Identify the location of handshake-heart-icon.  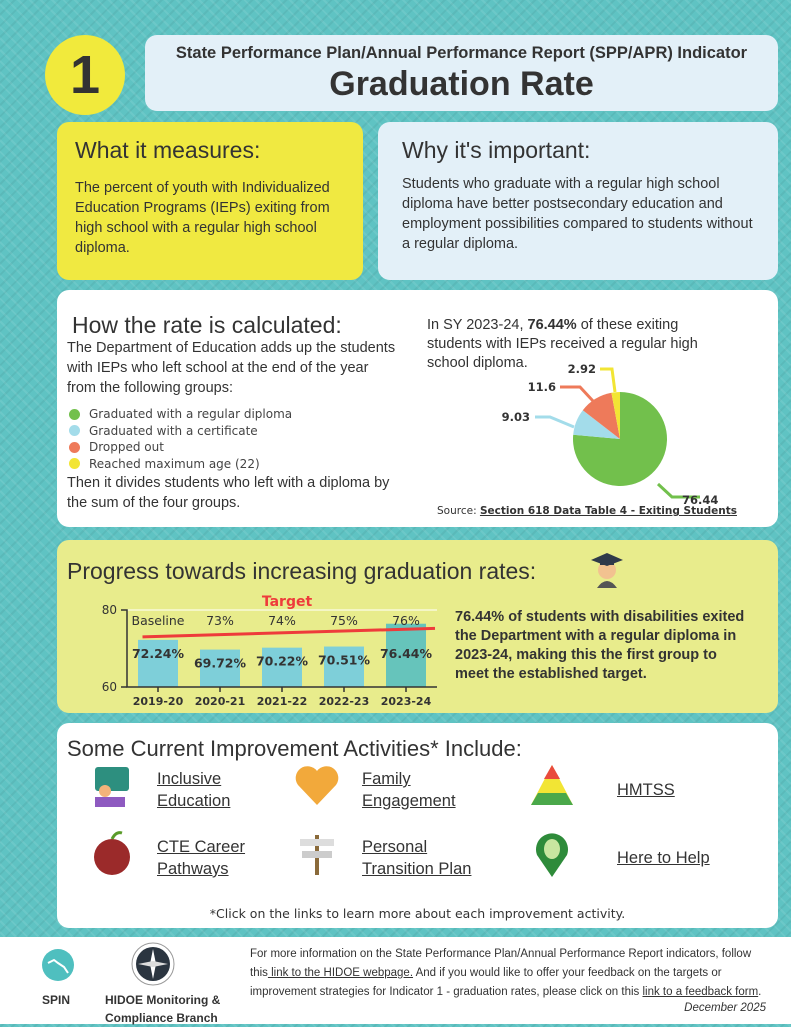
(317, 786).